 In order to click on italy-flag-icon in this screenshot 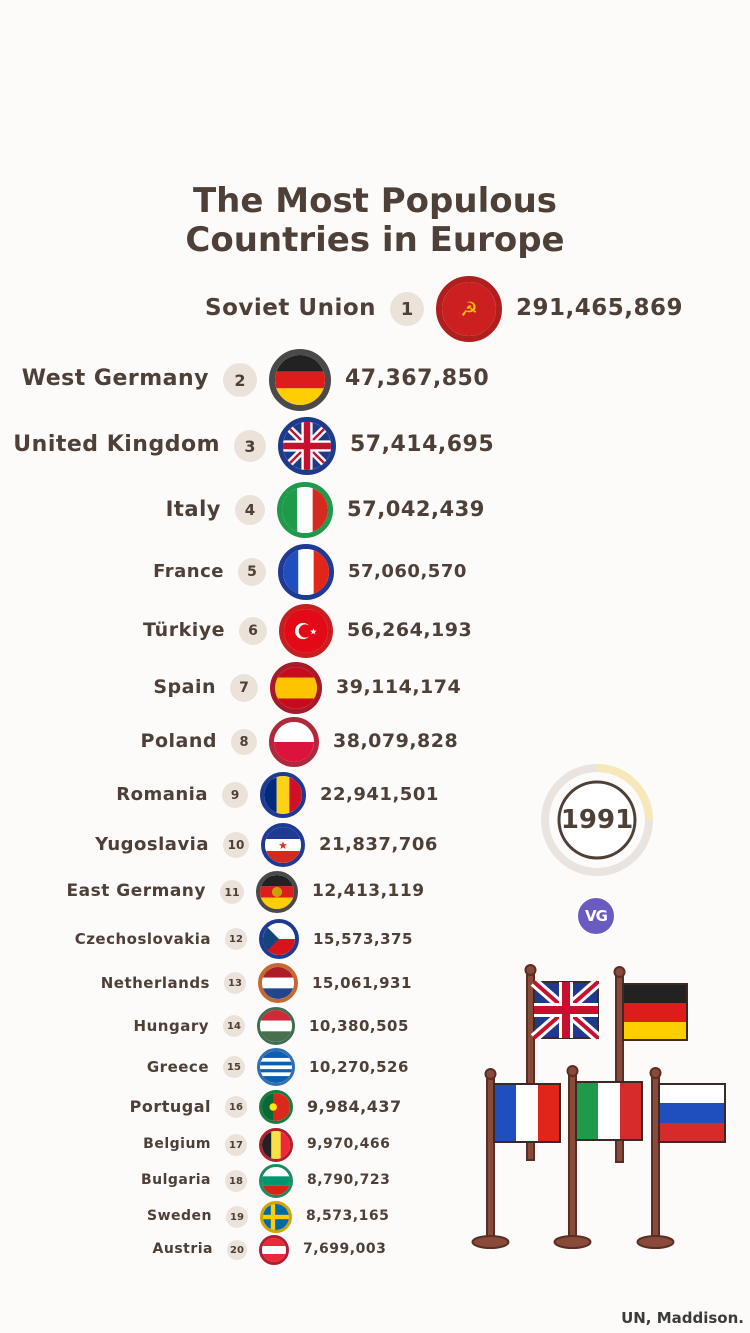, I will do `click(305, 510)`.